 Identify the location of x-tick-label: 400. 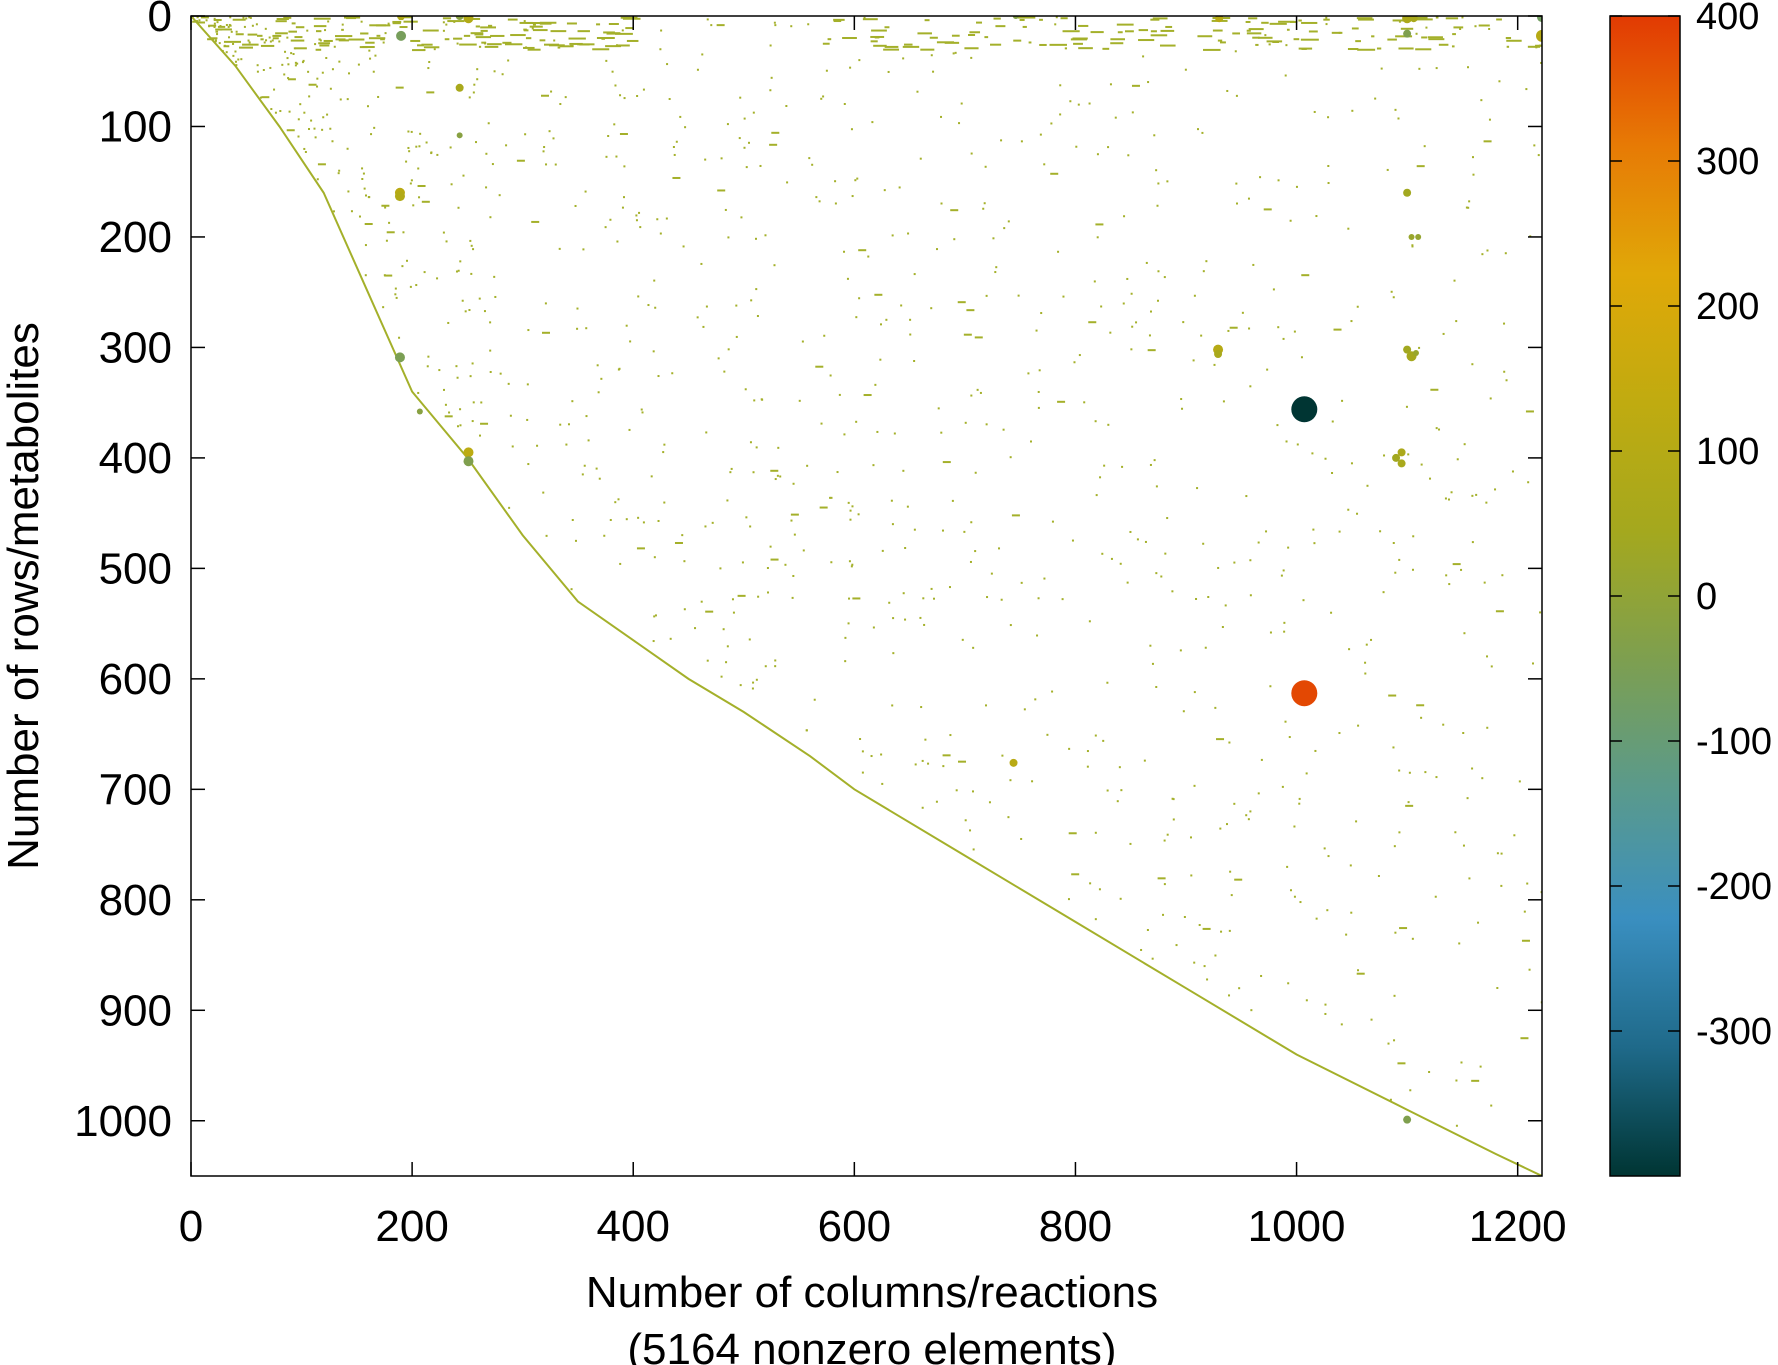
(633, 1226).